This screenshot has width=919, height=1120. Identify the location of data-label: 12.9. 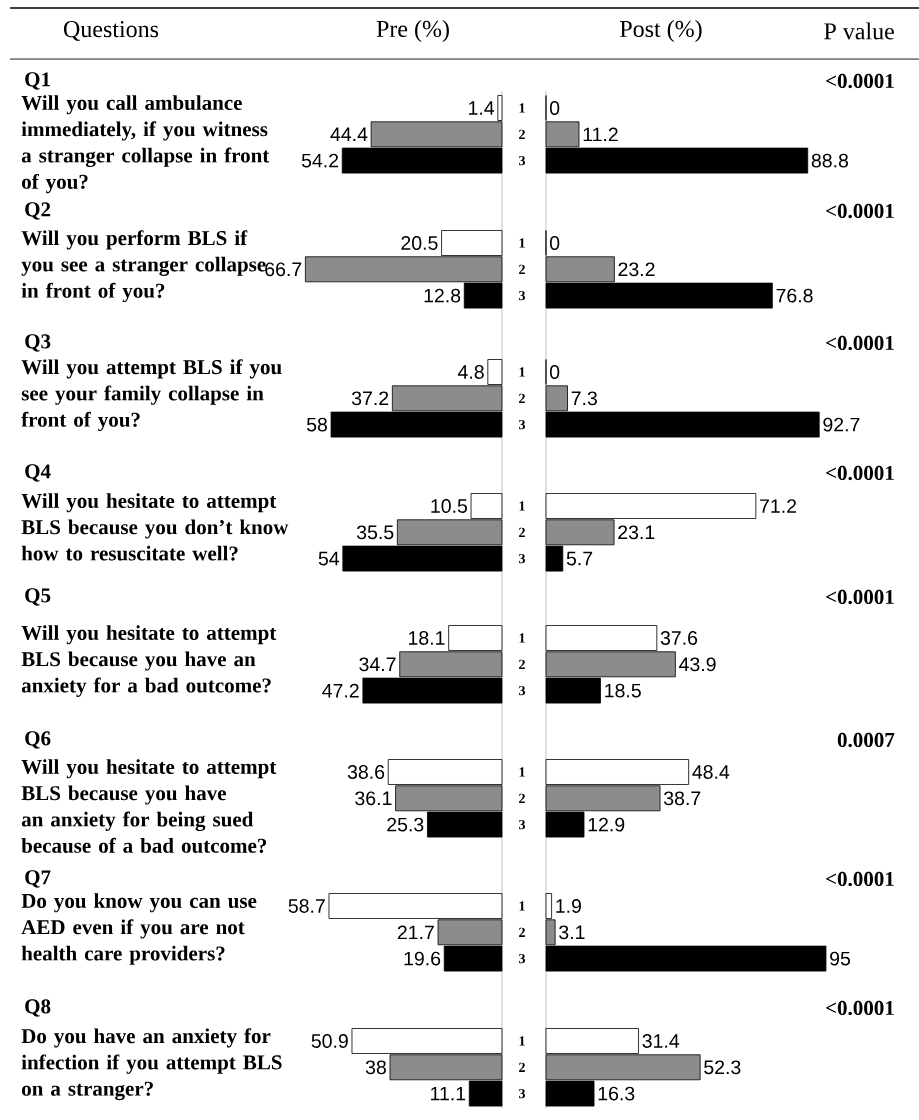
(606, 824).